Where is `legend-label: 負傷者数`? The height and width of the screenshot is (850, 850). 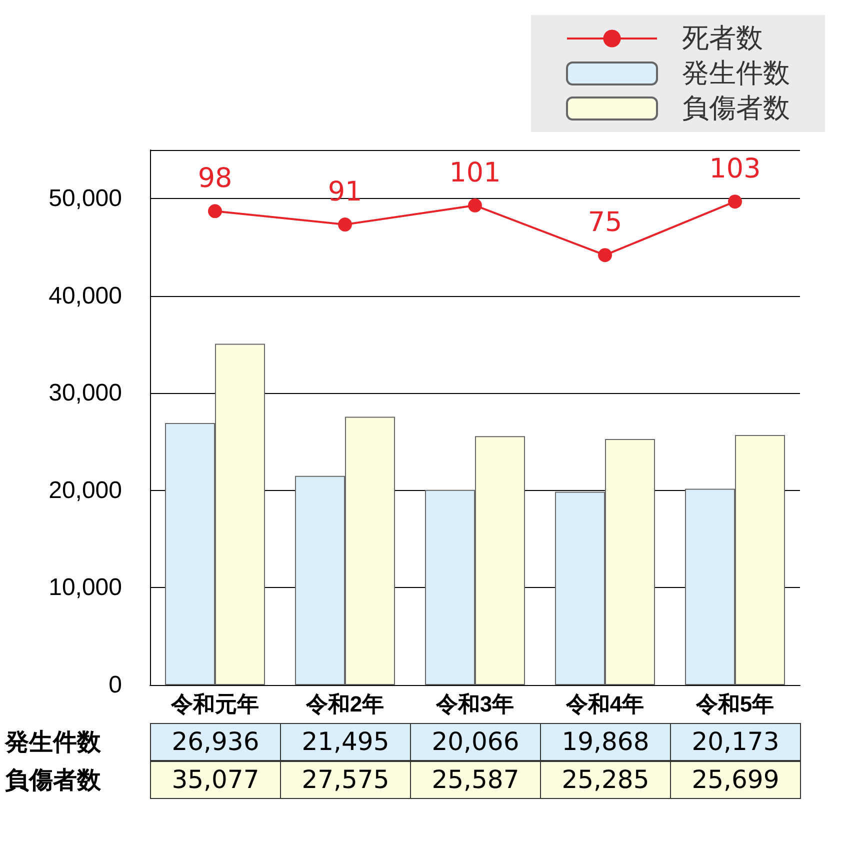
legend-label: 負傷者数 is located at coordinates (736, 108).